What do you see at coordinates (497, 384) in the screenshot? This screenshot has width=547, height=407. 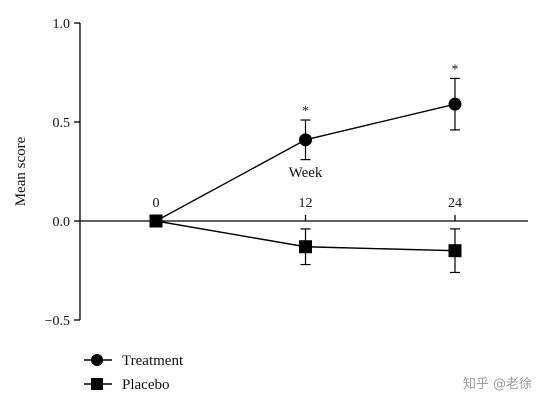 I see `watermark: 知乎 @老徐` at bounding box center [497, 384].